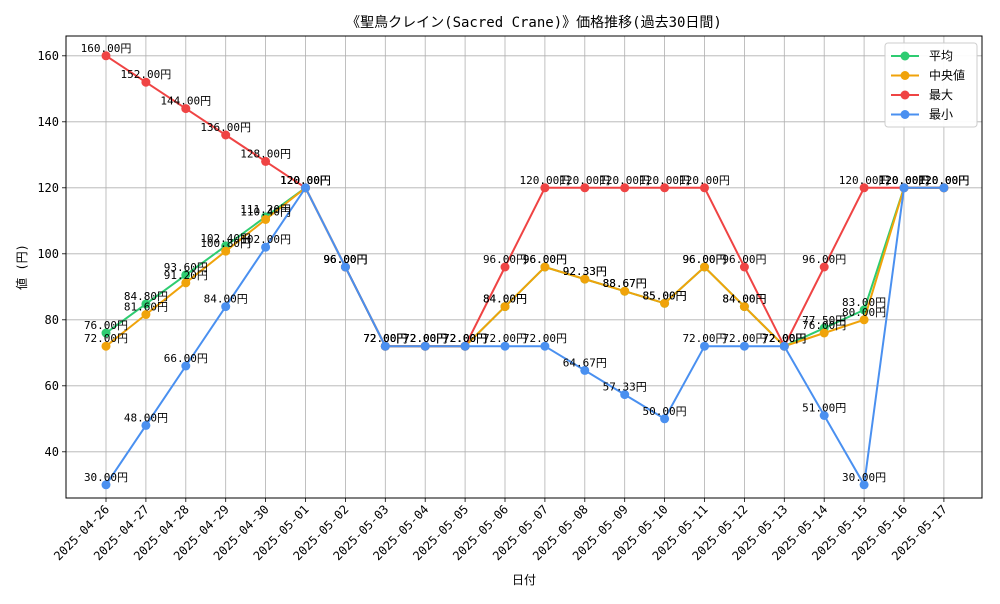 Image resolution: width=1000 pixels, height=604 pixels. What do you see at coordinates (21, 267) in the screenshot?
I see `y-axis-title: 値 (円)` at bounding box center [21, 267].